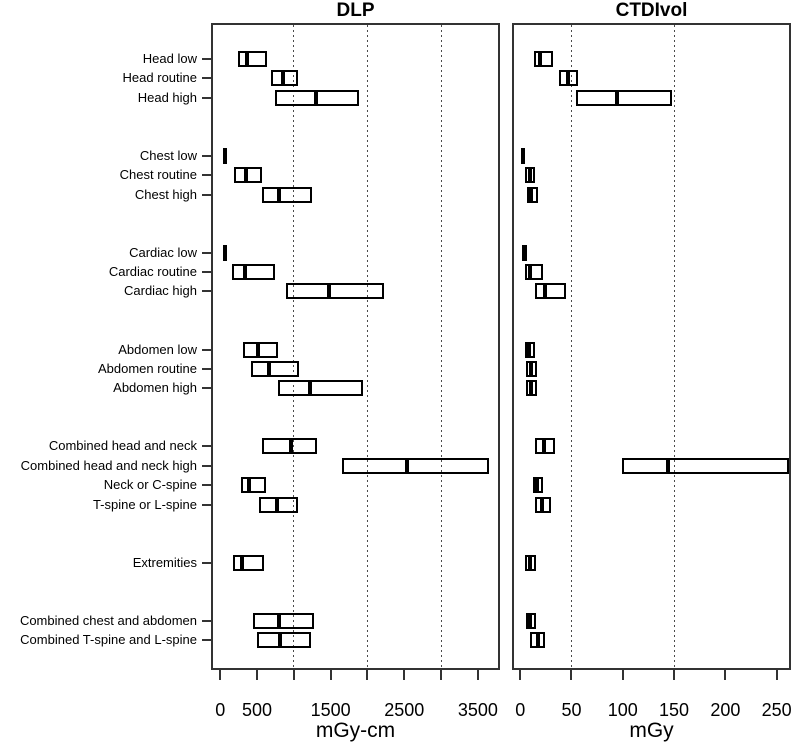 This screenshot has height=747, width=799. I want to click on median-abdomen-high-ctdivol, so click(531, 388).